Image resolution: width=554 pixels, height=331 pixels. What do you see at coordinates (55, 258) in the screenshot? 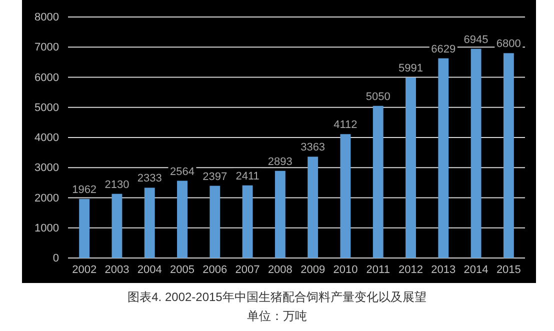
I see `y-tick-label: 0` at bounding box center [55, 258].